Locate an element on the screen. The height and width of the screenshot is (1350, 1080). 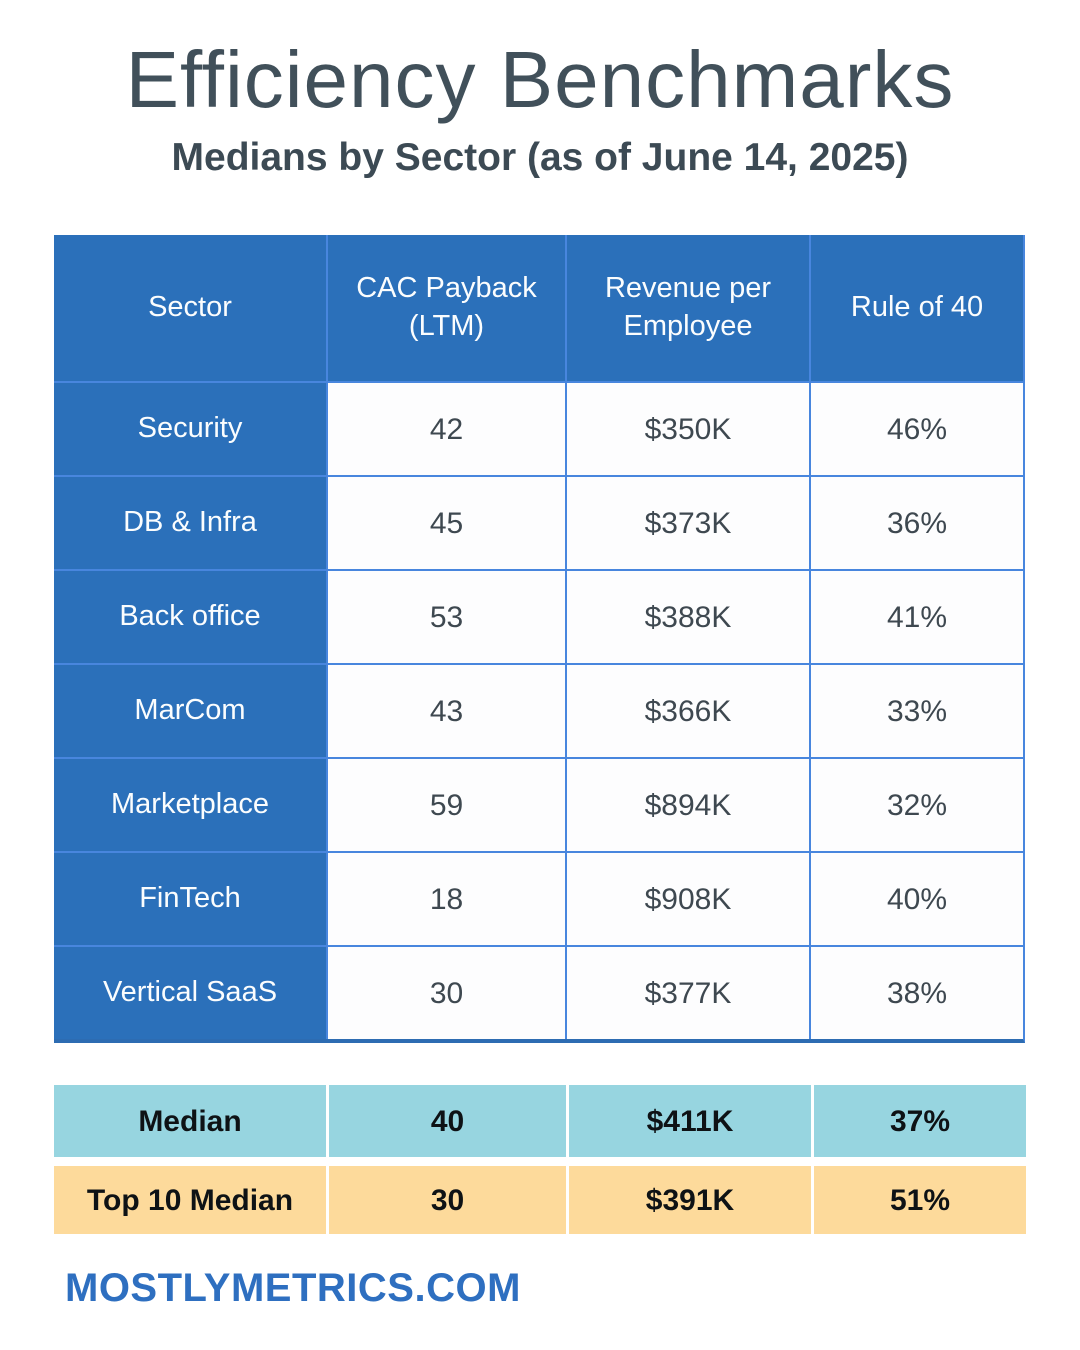
summary-revenue: $391K is located at coordinates (690, 1200).